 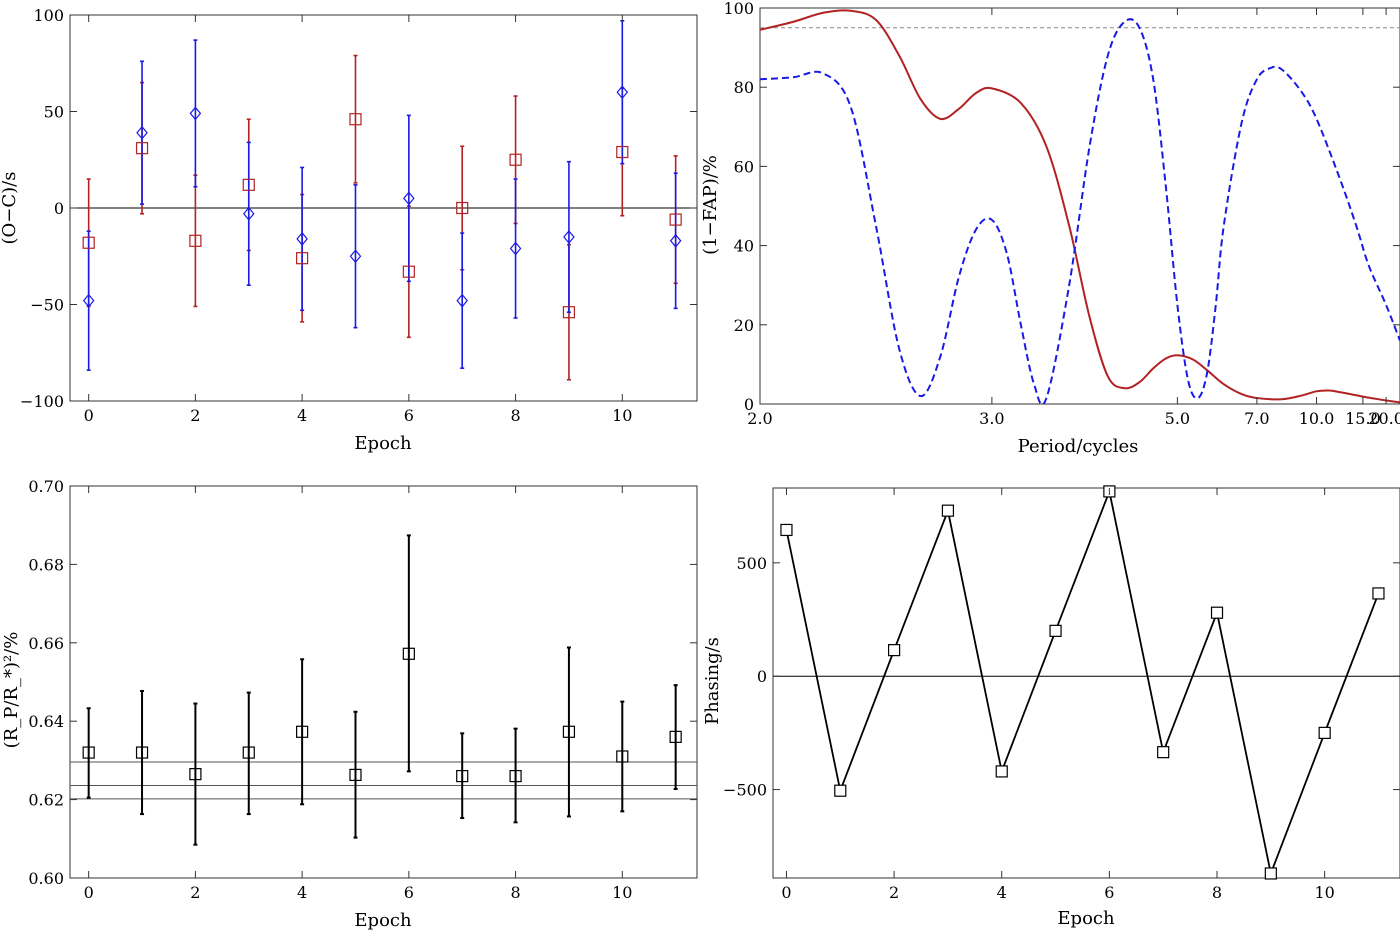 I want to click on y-tick-label: 20, so click(x=744, y=325).